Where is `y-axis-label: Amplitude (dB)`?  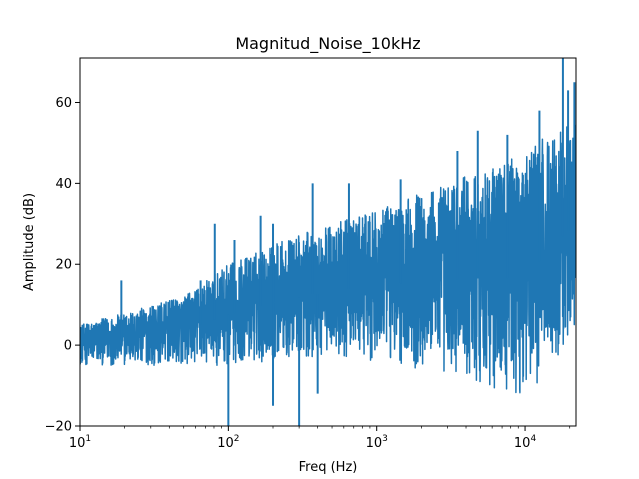 y-axis-label: Amplitude (dB) is located at coordinates (29, 242).